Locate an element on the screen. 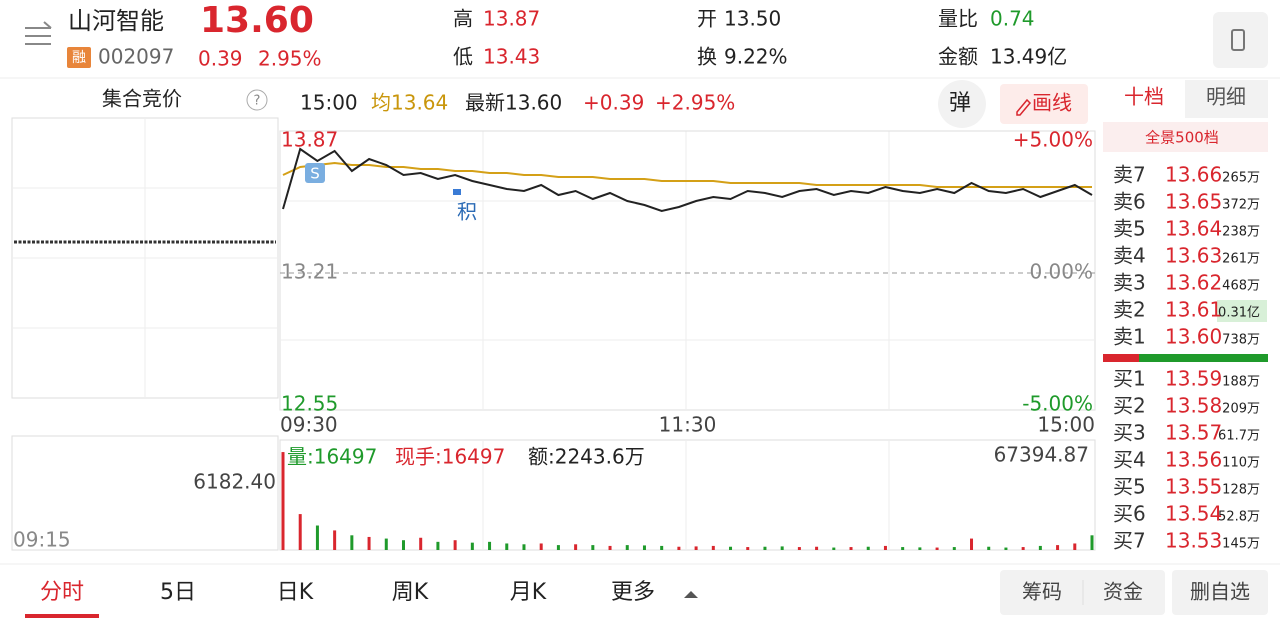 This screenshot has width=1280, height=620. book-label: 卖2 is located at coordinates (1129, 310).